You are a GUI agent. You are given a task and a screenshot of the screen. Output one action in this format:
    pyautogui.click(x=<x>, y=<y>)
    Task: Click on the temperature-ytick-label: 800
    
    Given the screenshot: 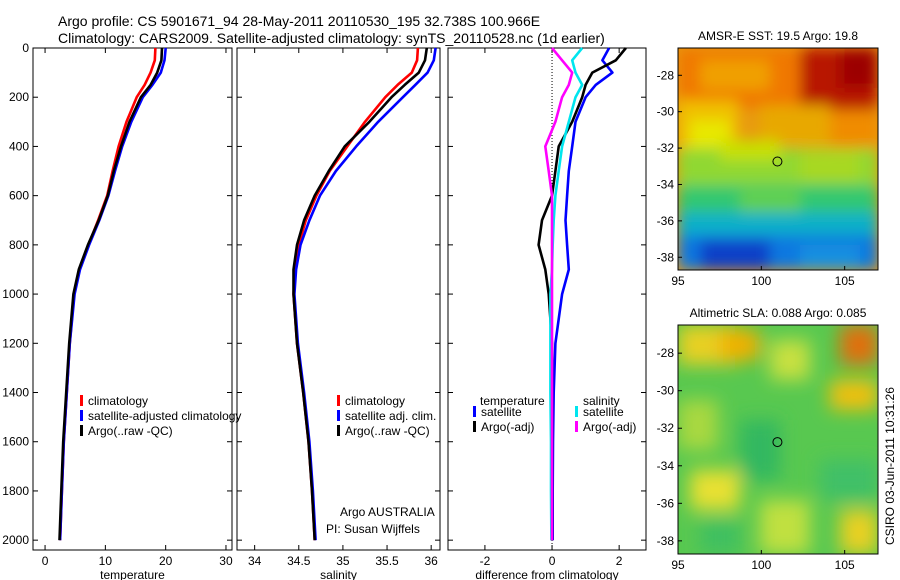 What is the action you would take?
    pyautogui.click(x=19, y=245)
    